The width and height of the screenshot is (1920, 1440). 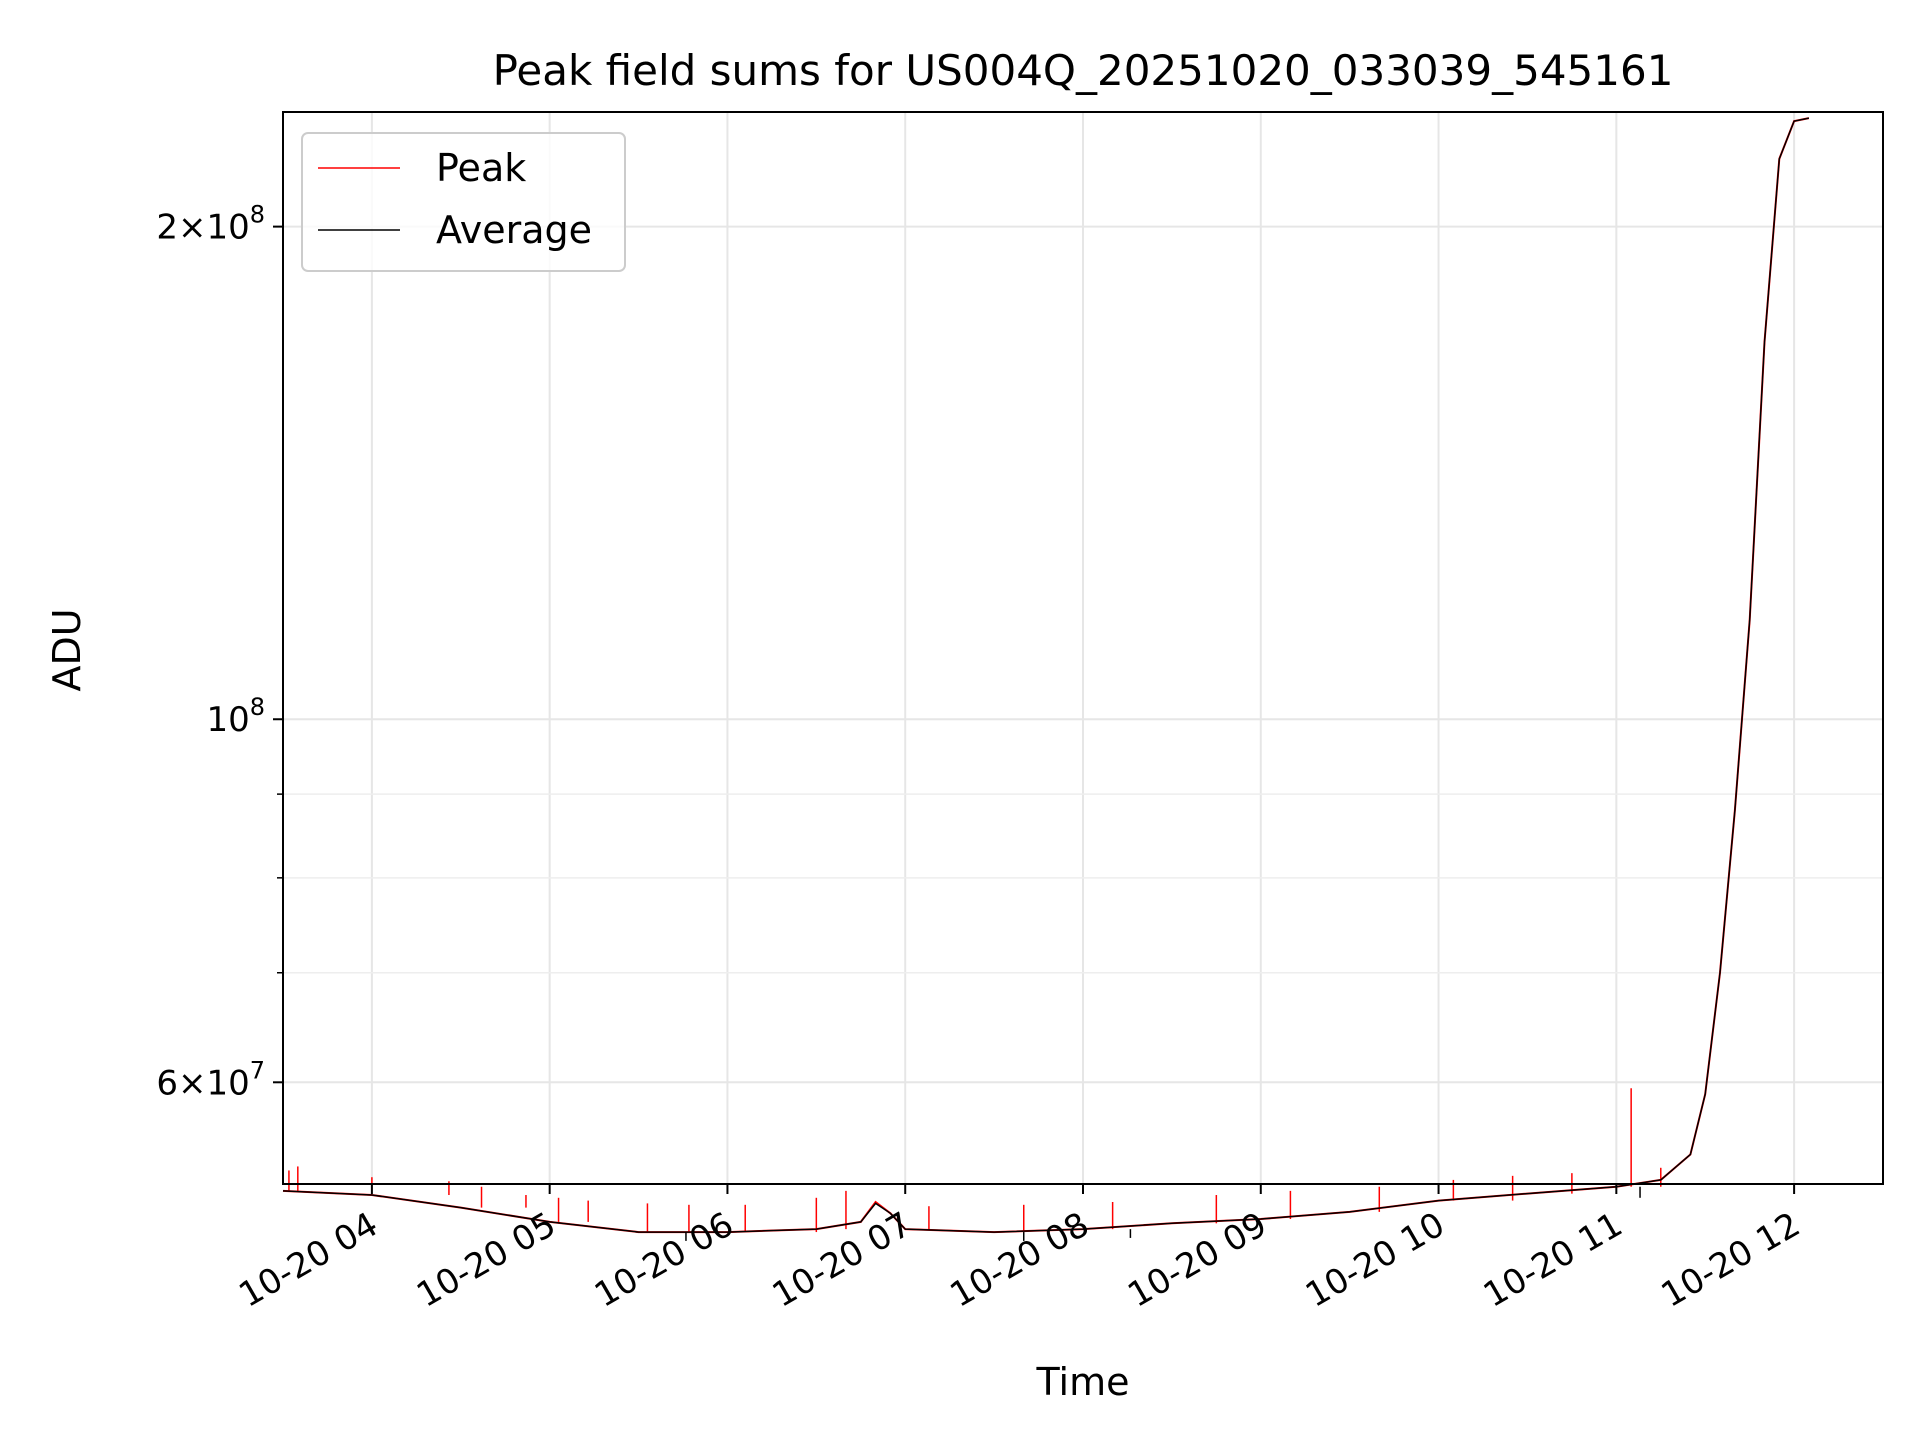 I want to click on y-tick-label: 6×107, so click(x=210, y=1079).